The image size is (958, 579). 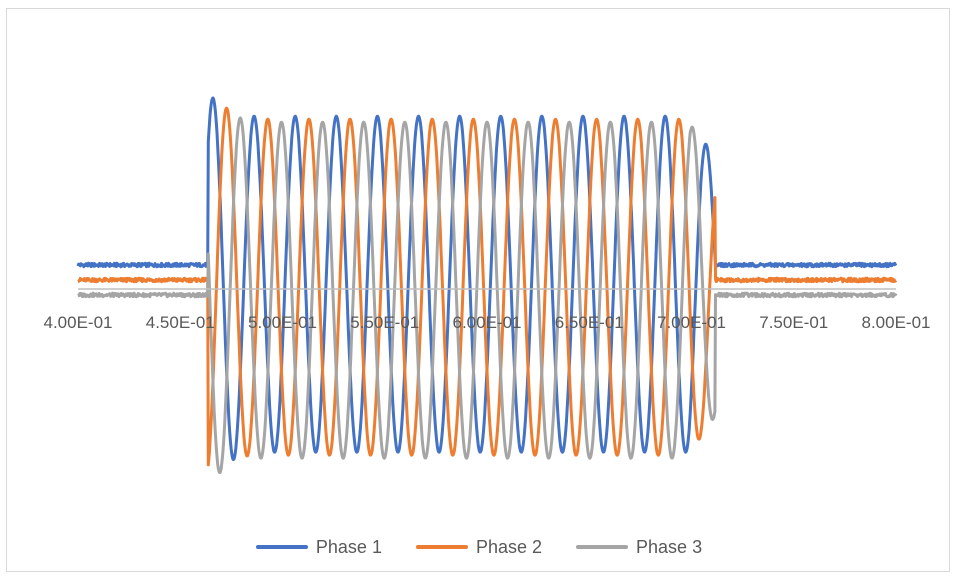 I want to click on x-tick-label: 8.00E-01, so click(x=896, y=322).